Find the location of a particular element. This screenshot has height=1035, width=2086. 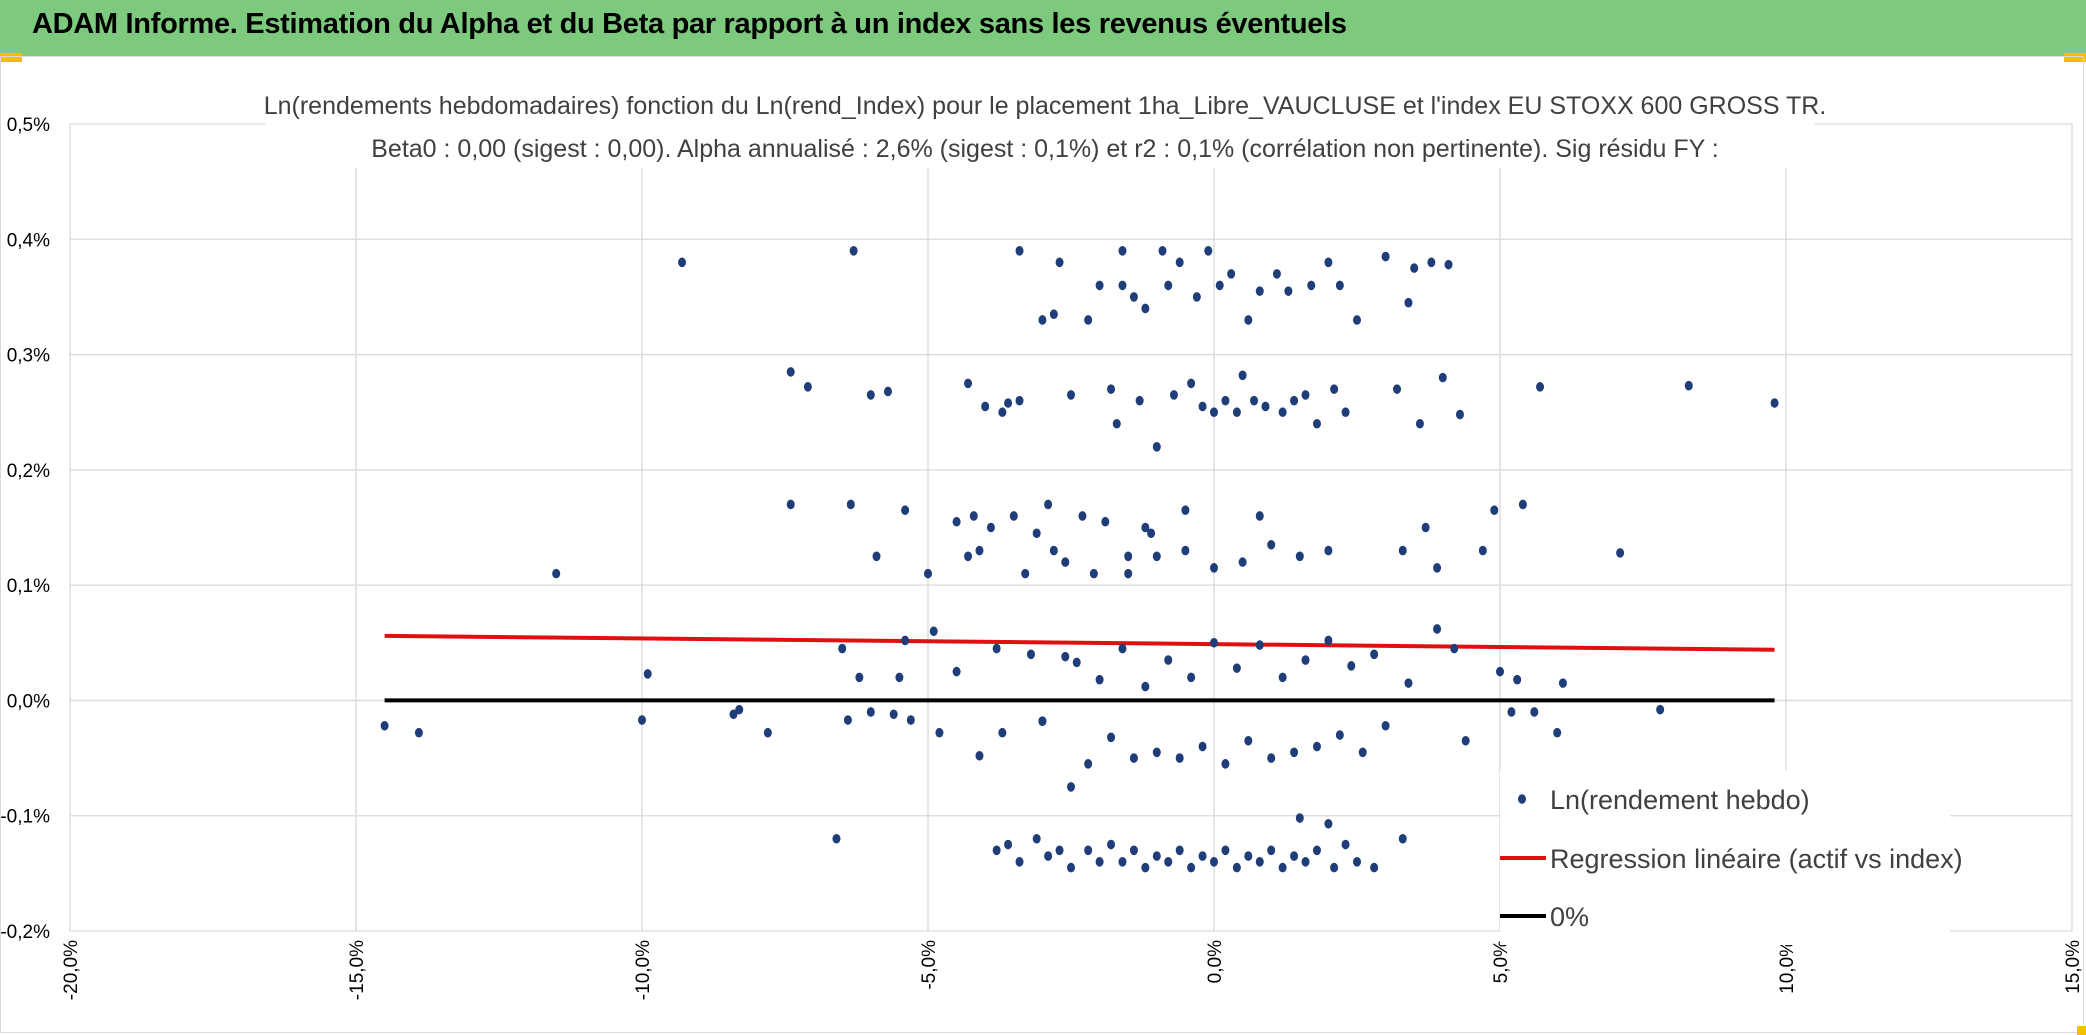

series-lines is located at coordinates (1079, 668).